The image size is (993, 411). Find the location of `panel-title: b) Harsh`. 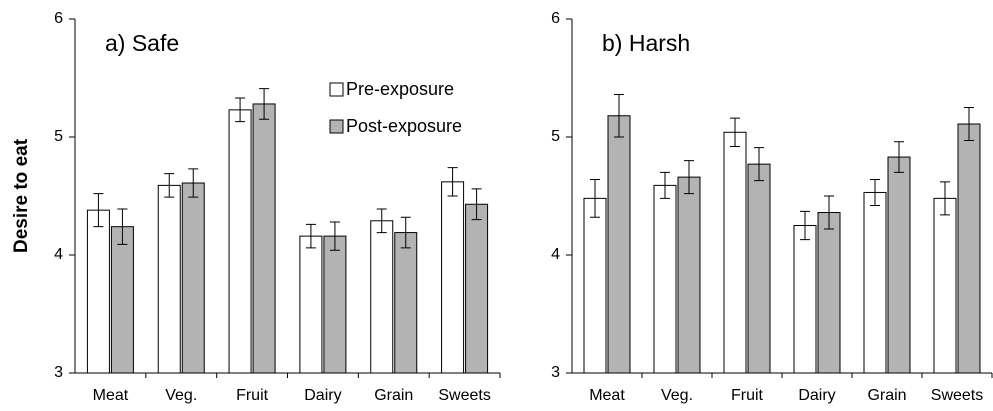

panel-title: b) Harsh is located at coordinates (646, 43).